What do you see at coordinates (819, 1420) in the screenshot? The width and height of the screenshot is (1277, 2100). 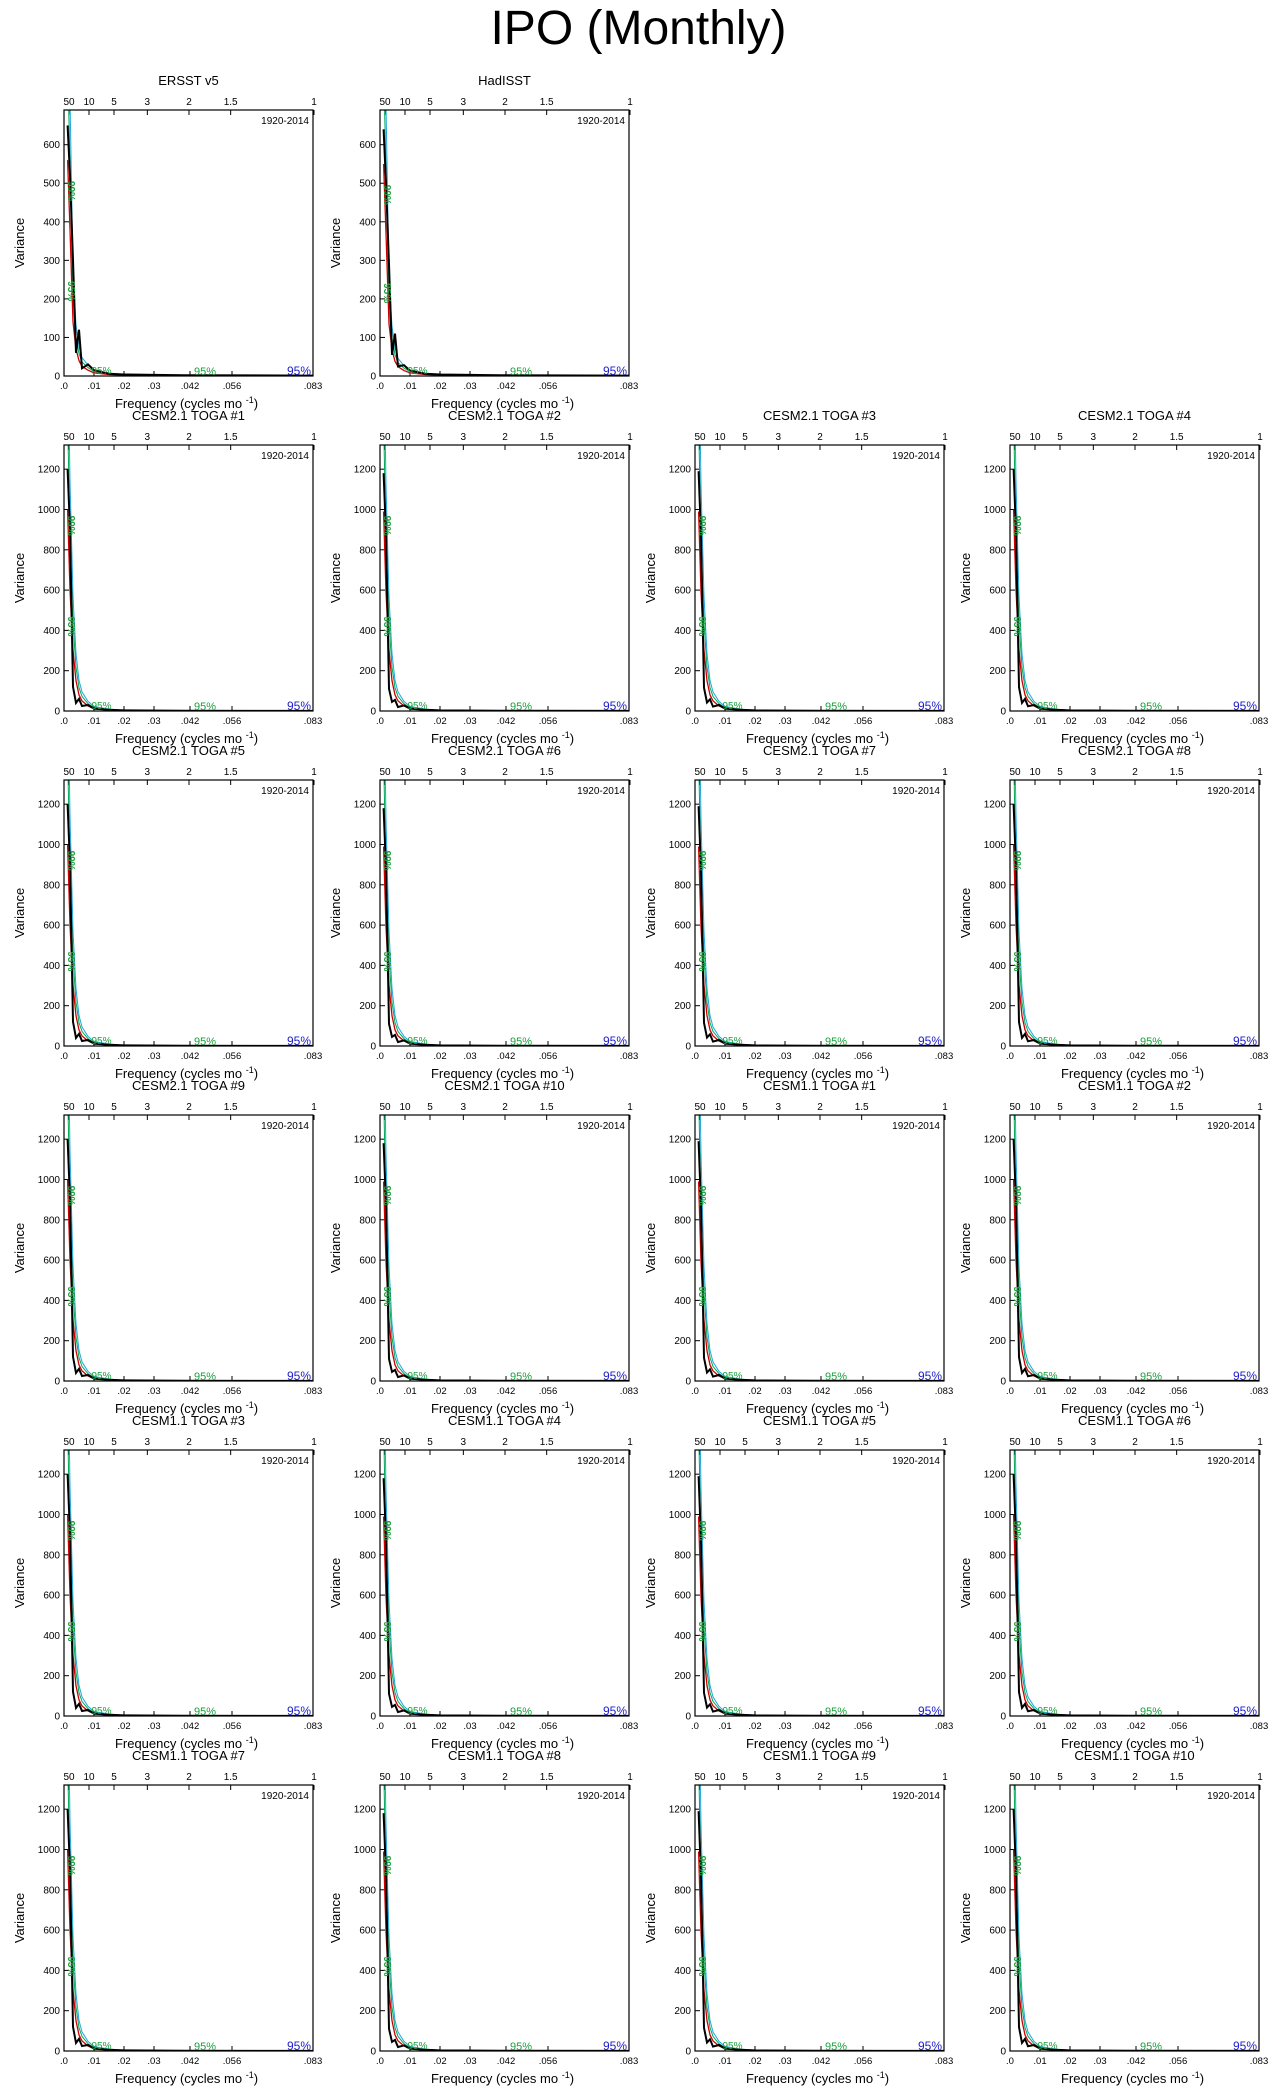 I see `panel-title: CESM1.1 TOGA #5` at bounding box center [819, 1420].